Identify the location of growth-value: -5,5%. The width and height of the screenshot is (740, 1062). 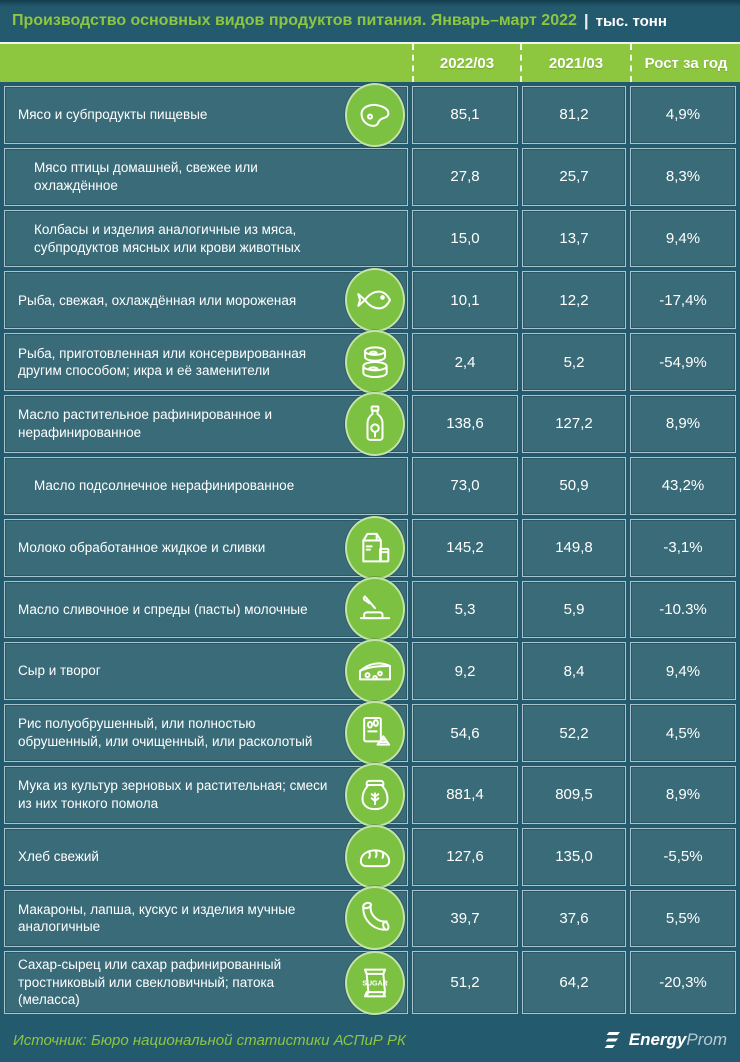
(683, 856).